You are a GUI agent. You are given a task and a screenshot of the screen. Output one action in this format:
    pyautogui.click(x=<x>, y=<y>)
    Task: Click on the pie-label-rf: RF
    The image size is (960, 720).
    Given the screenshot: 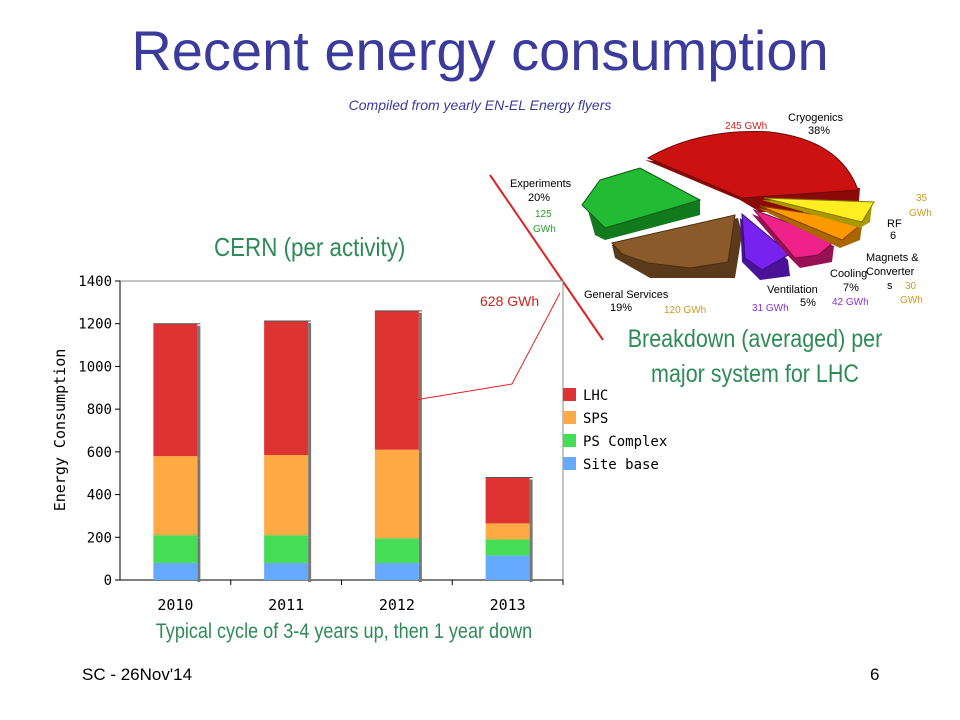 What is the action you would take?
    pyautogui.click(x=894, y=224)
    